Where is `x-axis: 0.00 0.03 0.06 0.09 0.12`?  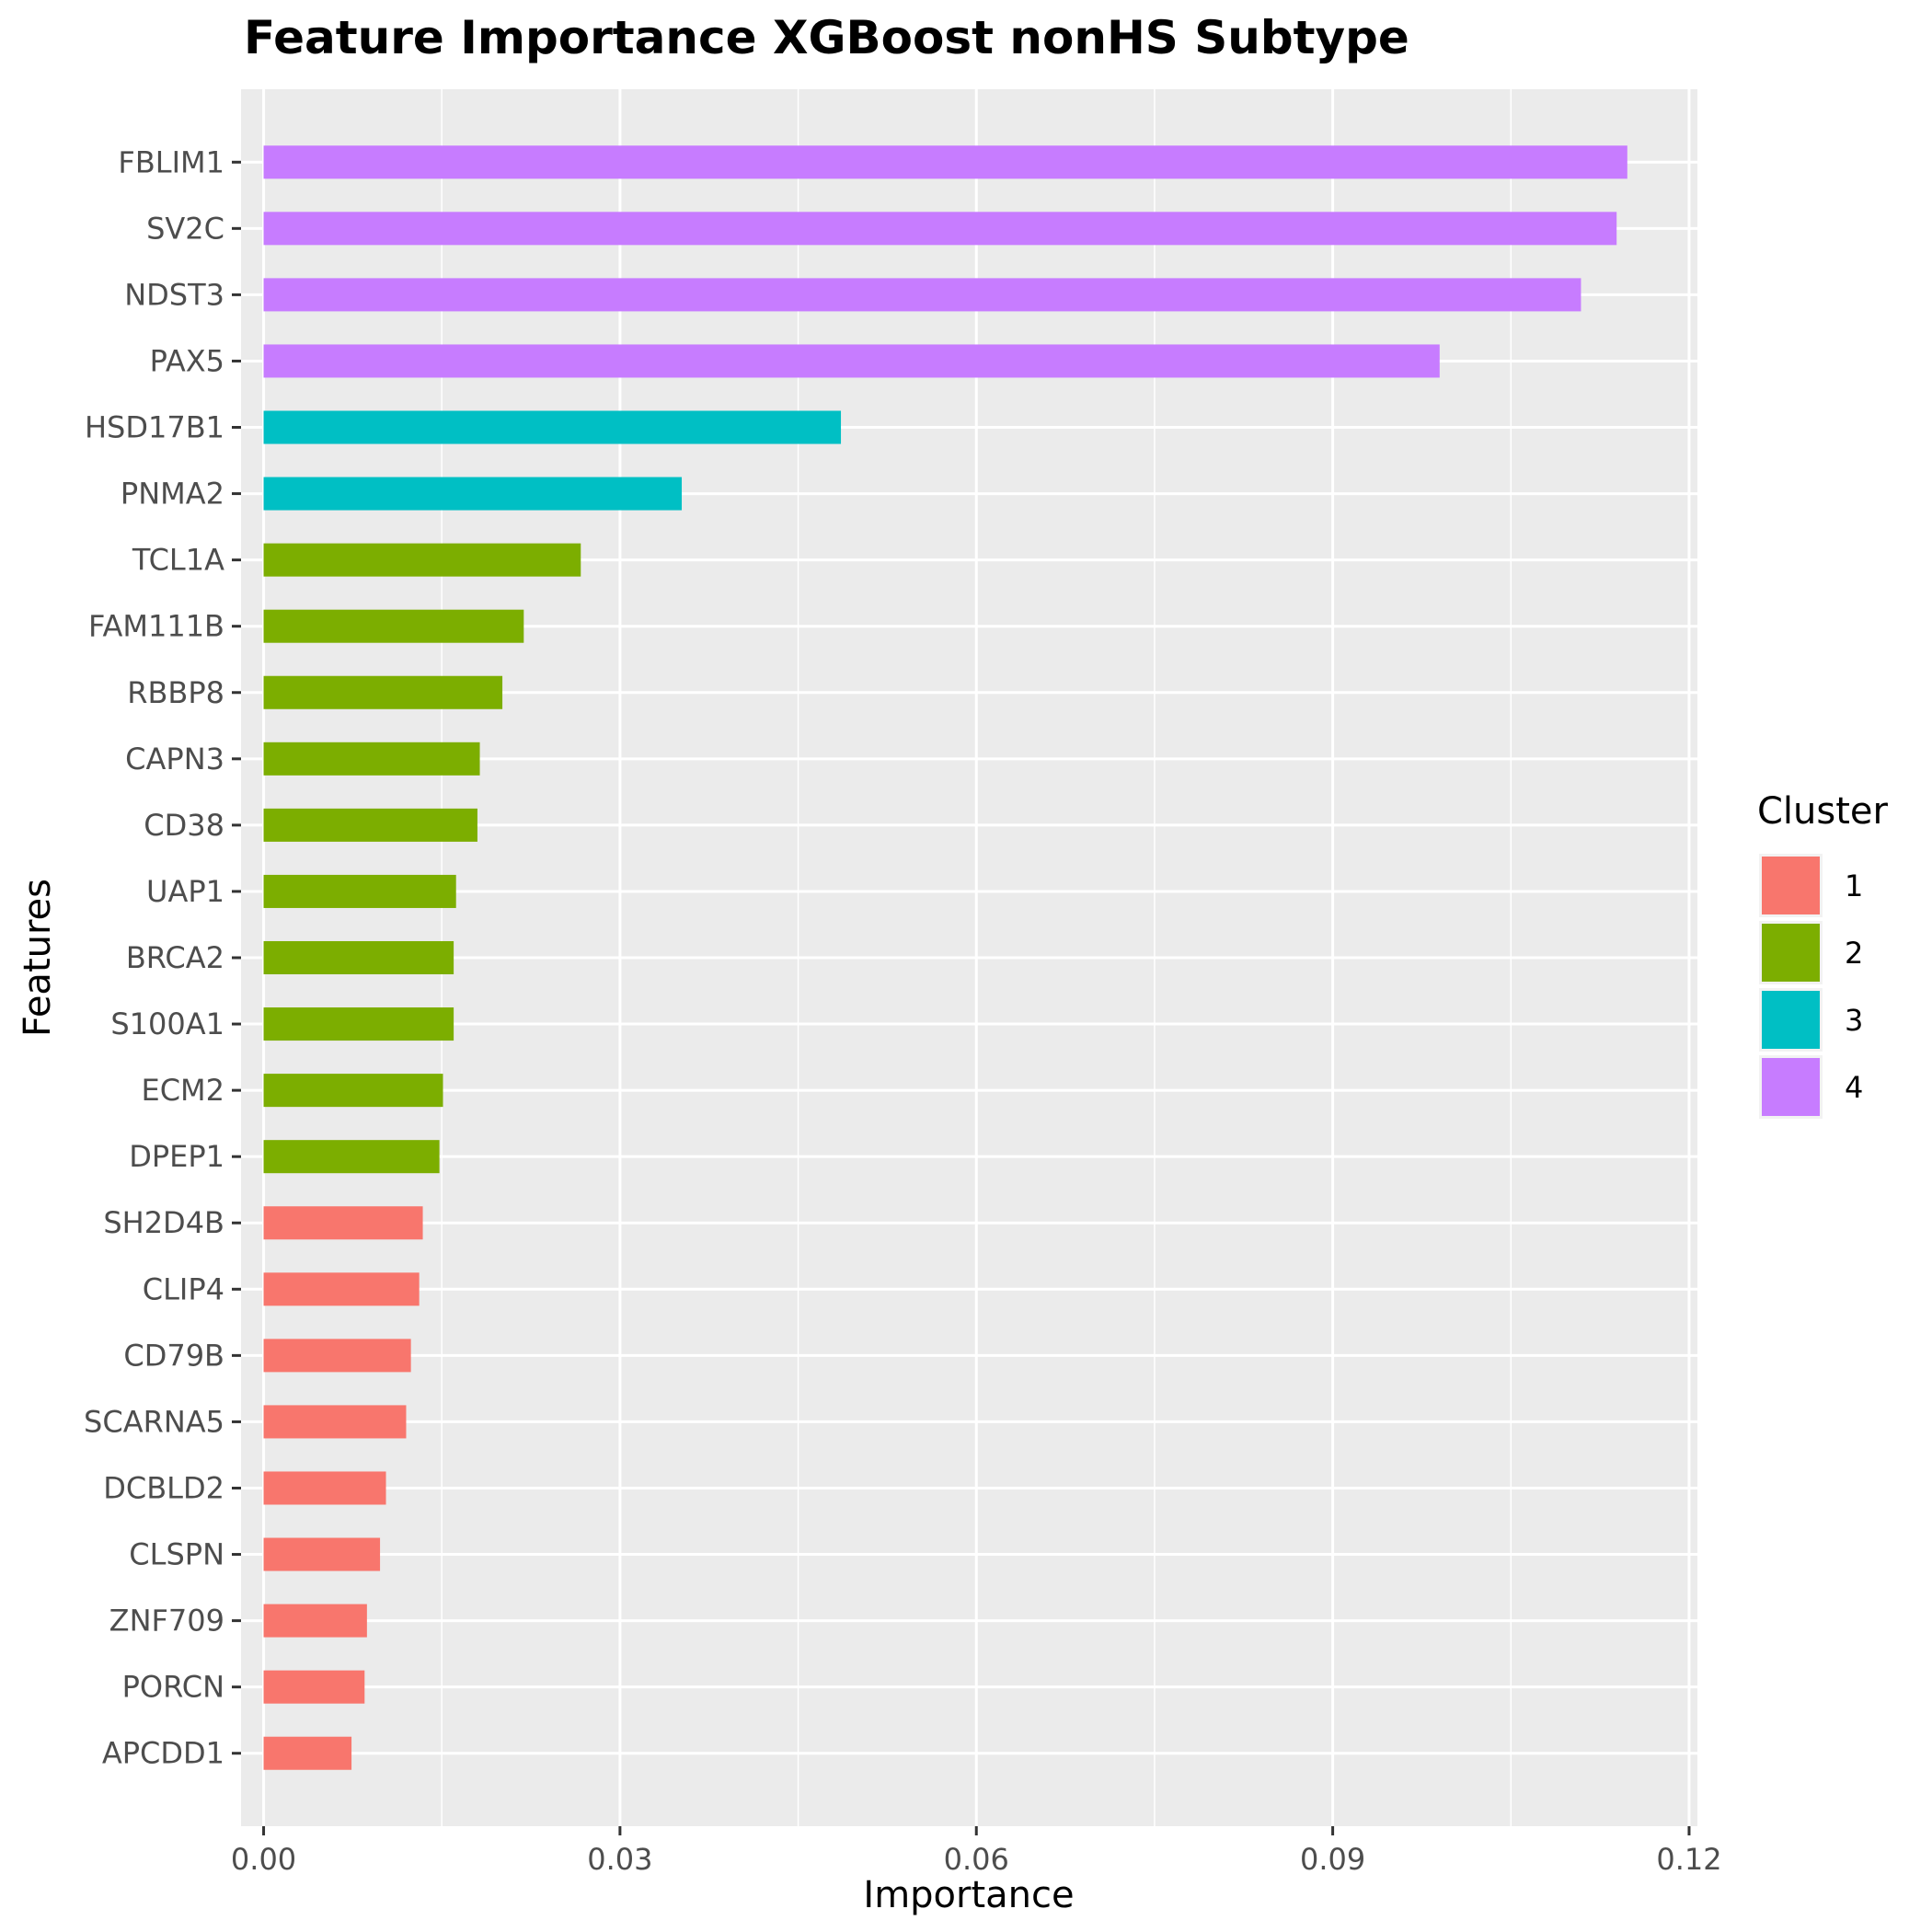 x-axis: 0.00 0.03 0.06 0.09 0.12 is located at coordinates (976, 1851).